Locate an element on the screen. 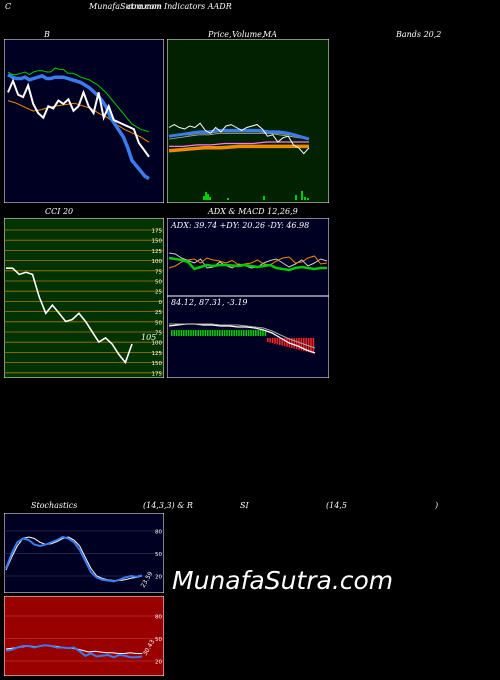 The image size is (500, 680). rsi-tick-label: 50 is located at coordinates (158, 640).